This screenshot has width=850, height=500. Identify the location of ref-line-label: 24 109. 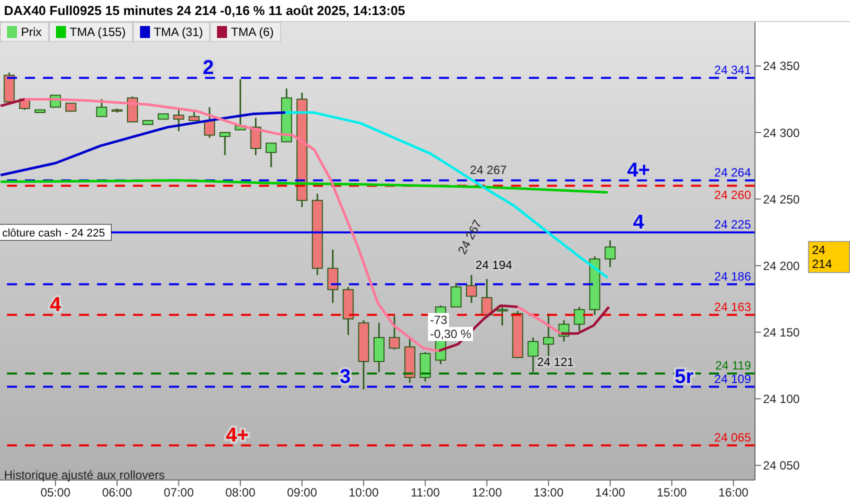
(733, 379).